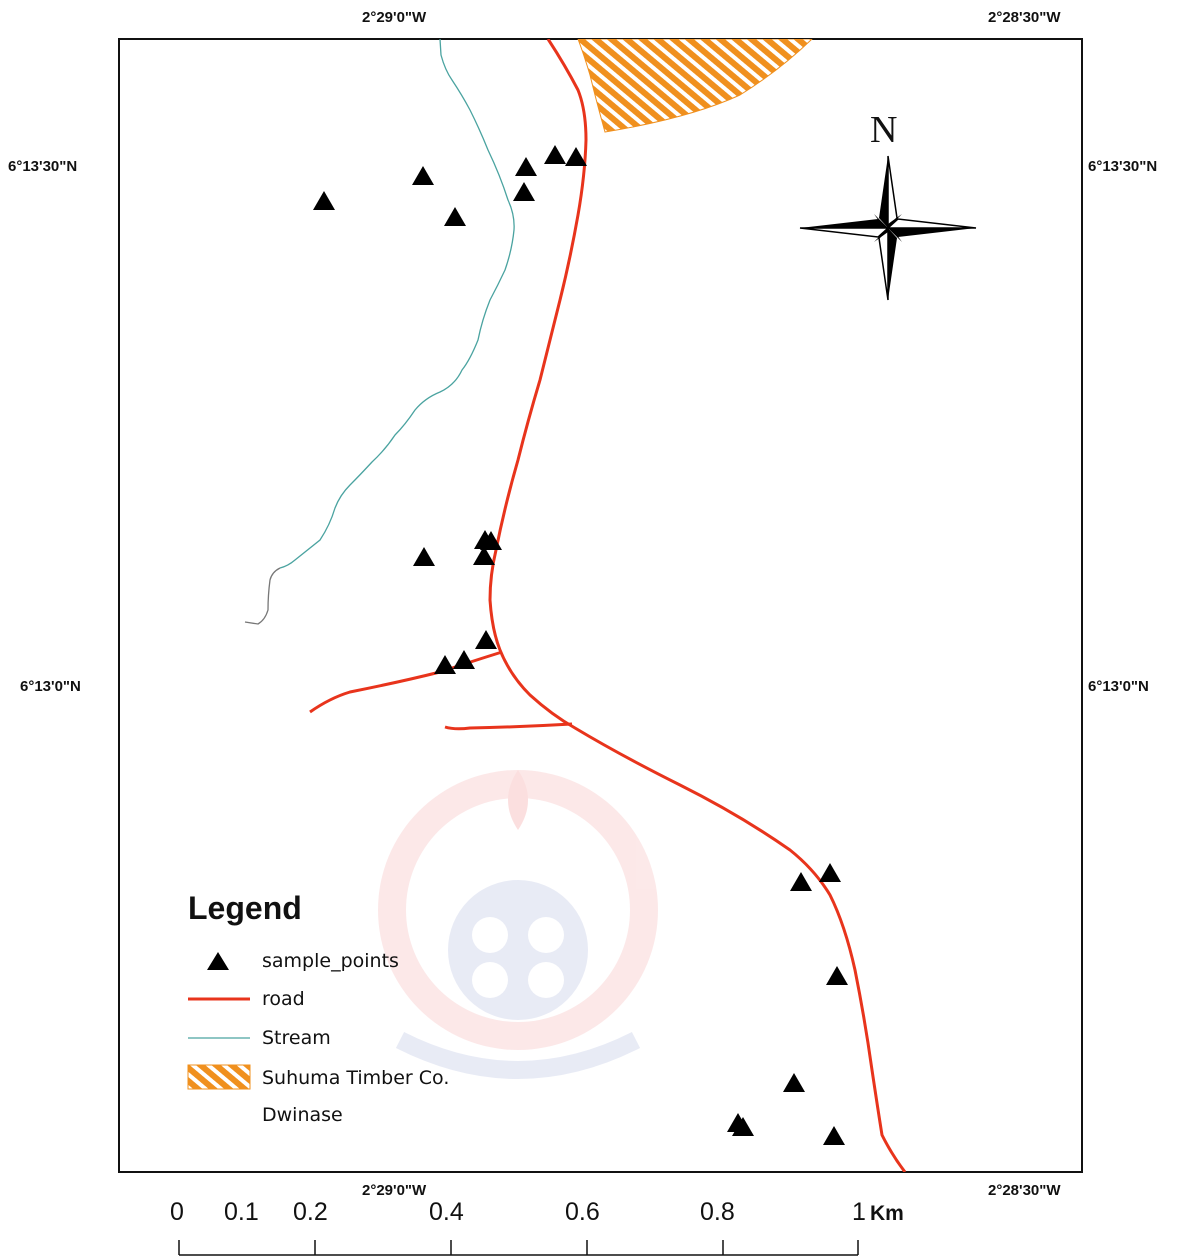 The height and width of the screenshot is (1257, 1200). What do you see at coordinates (283, 999) in the screenshot?
I see `legend-label-road: road` at bounding box center [283, 999].